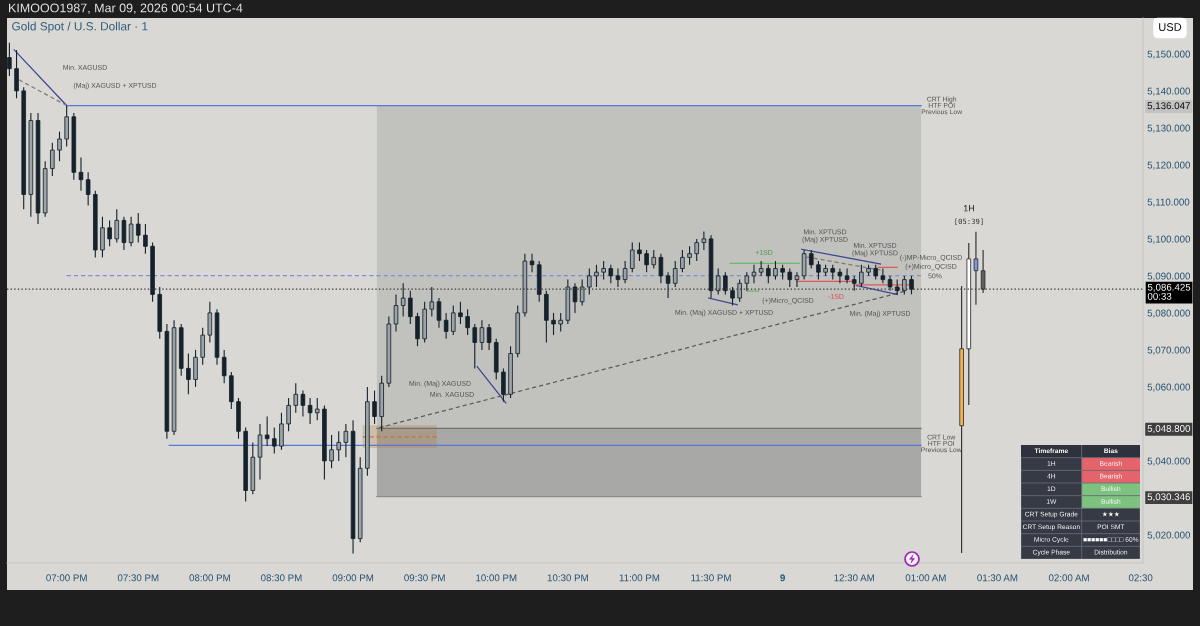  What do you see at coordinates (1068, 578) in the screenshot?
I see `x-tick-label: 02:00 AM` at bounding box center [1068, 578].